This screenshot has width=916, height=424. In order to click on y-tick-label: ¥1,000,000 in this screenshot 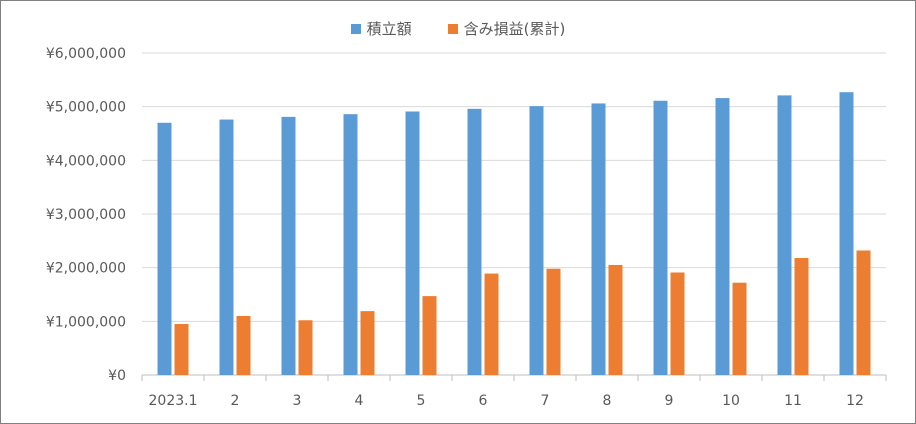, I will do `click(86, 322)`.